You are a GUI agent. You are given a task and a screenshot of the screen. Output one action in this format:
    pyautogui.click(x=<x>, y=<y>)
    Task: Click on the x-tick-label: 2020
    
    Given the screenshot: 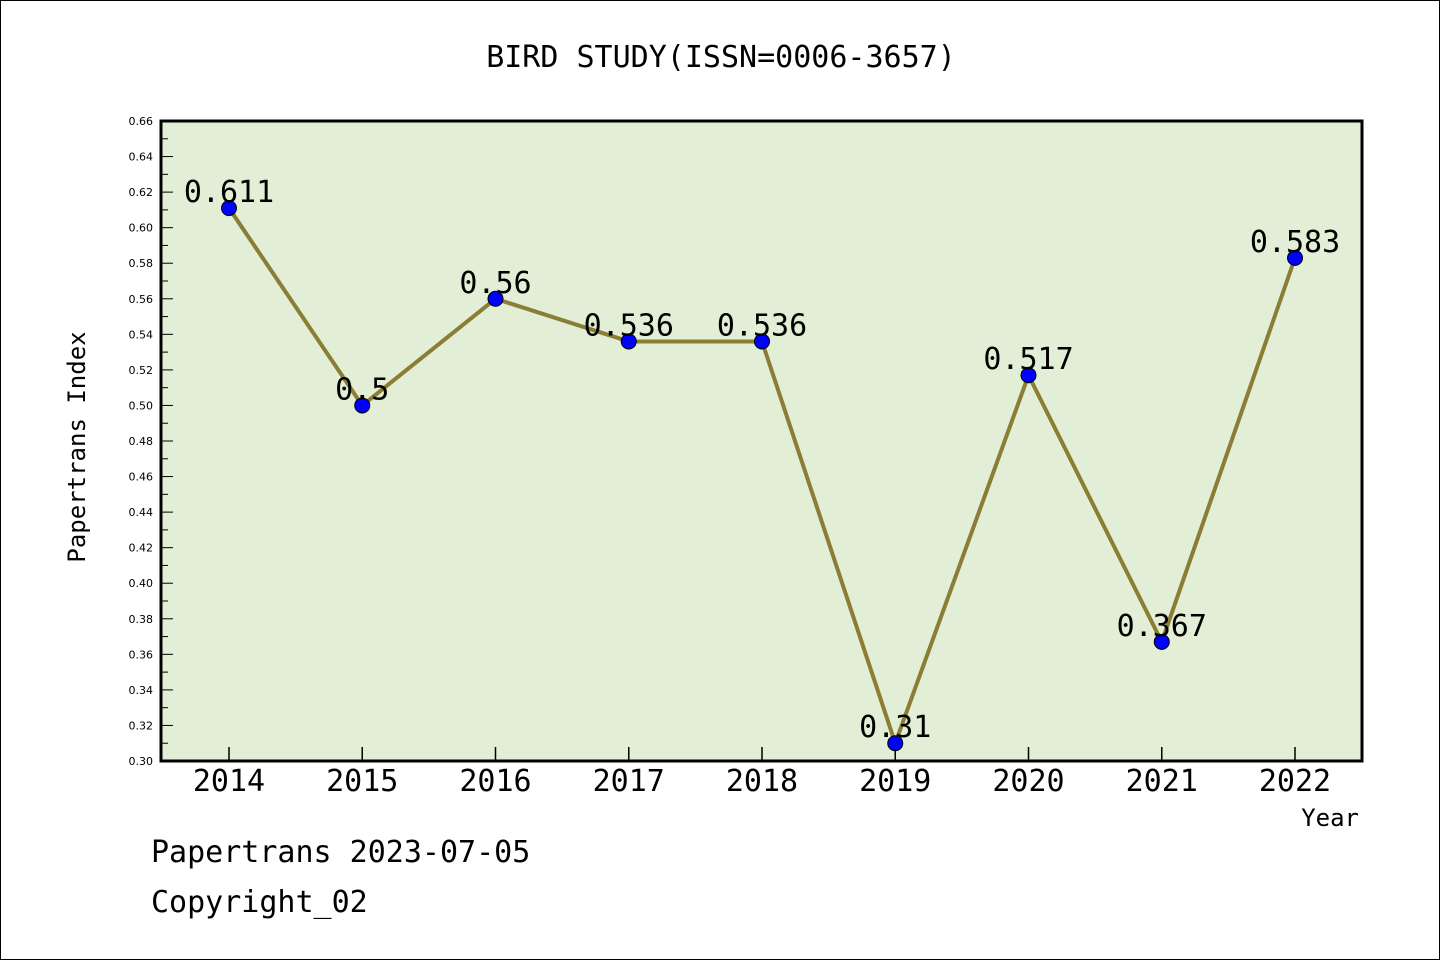 What is the action you would take?
    pyautogui.click(x=1028, y=781)
    